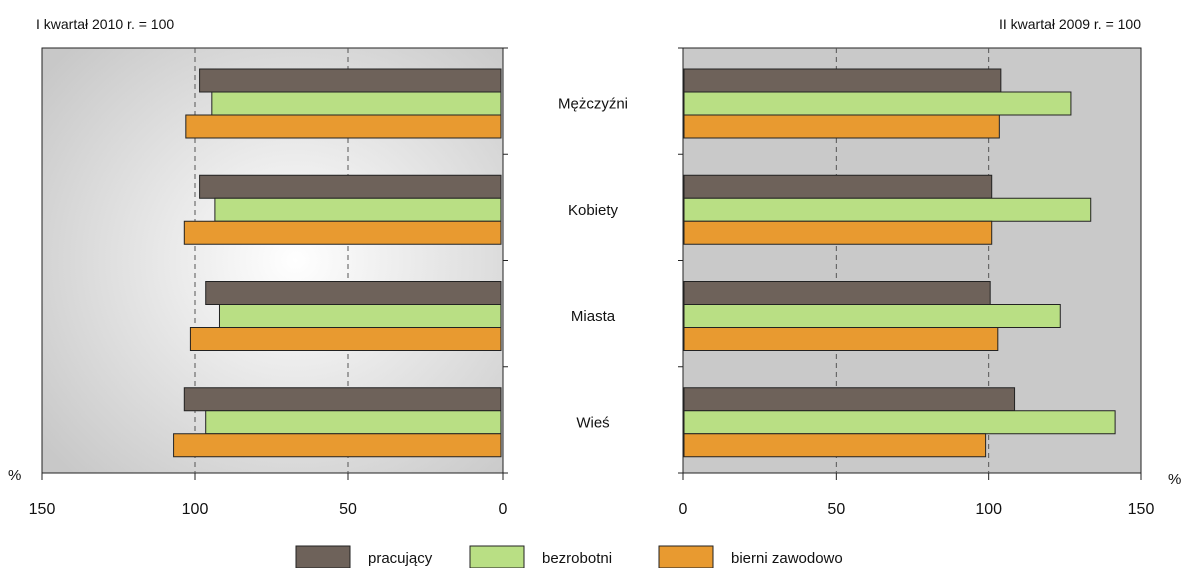 The height and width of the screenshot is (568, 1184). Describe the element at coordinates (323, 556) in the screenshot. I see `legend-swatch-pracujacy` at that location.